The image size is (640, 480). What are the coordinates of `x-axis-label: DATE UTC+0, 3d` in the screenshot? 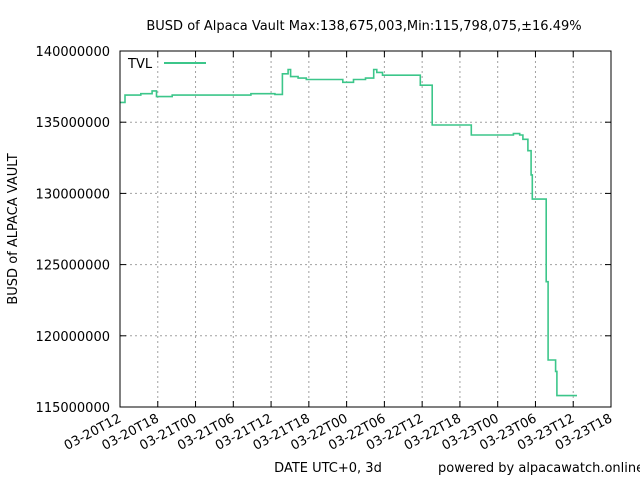 It's located at (328, 468).